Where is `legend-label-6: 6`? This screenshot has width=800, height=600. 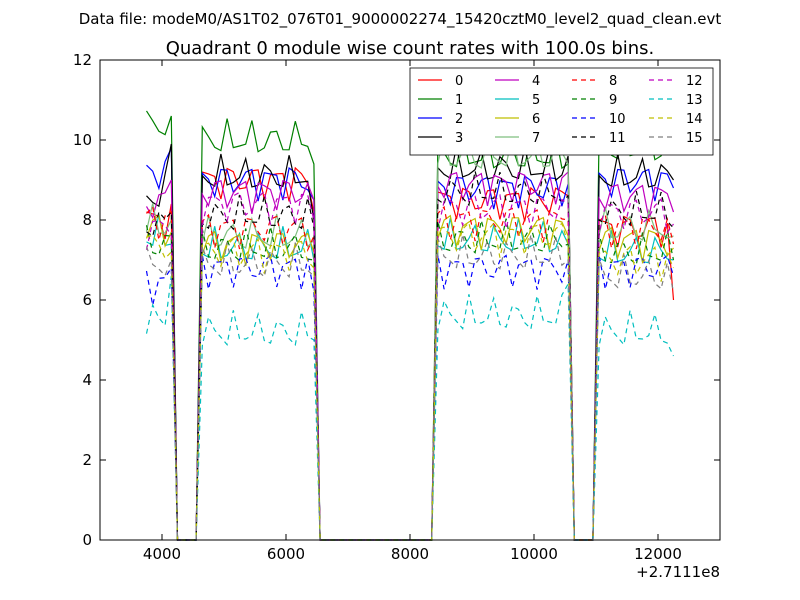 legend-label-6: 6 is located at coordinates (536, 119).